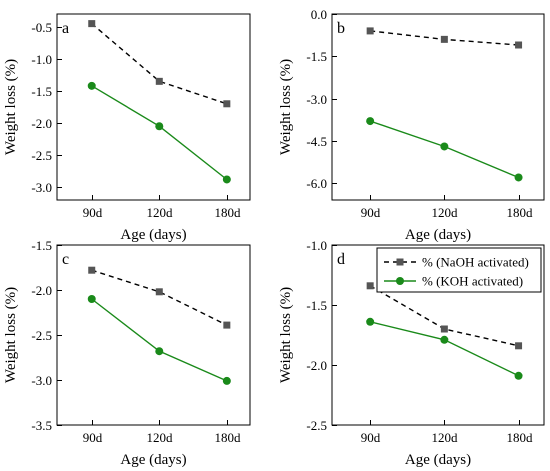  What do you see at coordinates (316, 141) in the screenshot?
I see `y-tick-label: -4.5` at bounding box center [316, 141].